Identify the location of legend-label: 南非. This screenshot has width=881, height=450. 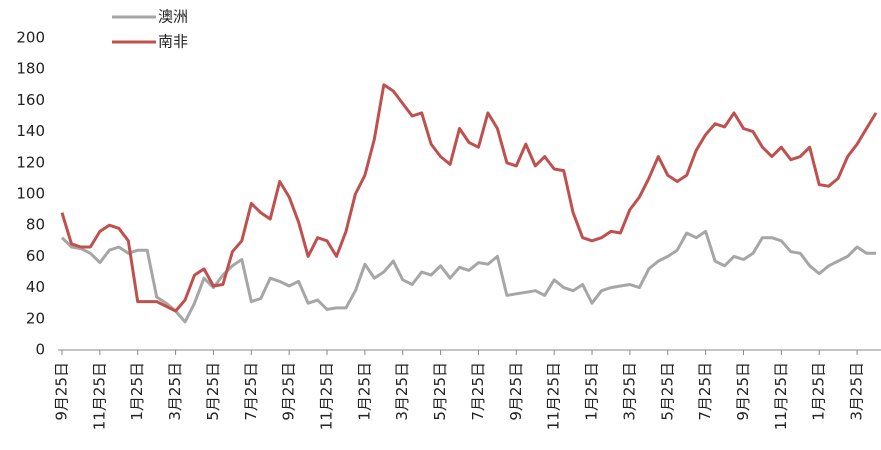
(173, 42).